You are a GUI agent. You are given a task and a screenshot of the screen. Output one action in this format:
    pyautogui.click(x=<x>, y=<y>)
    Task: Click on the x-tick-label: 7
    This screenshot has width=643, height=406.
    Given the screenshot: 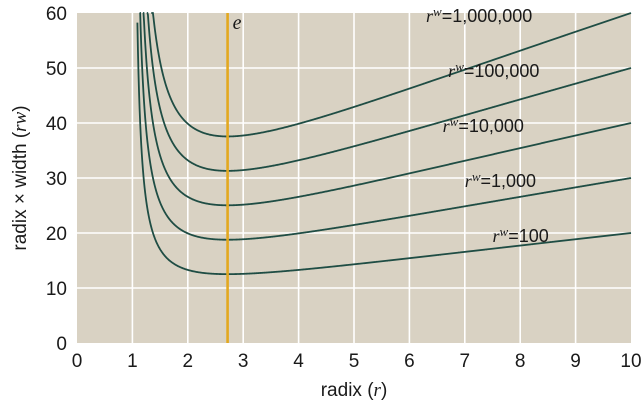 What is the action you would take?
    pyautogui.click(x=465, y=361)
    